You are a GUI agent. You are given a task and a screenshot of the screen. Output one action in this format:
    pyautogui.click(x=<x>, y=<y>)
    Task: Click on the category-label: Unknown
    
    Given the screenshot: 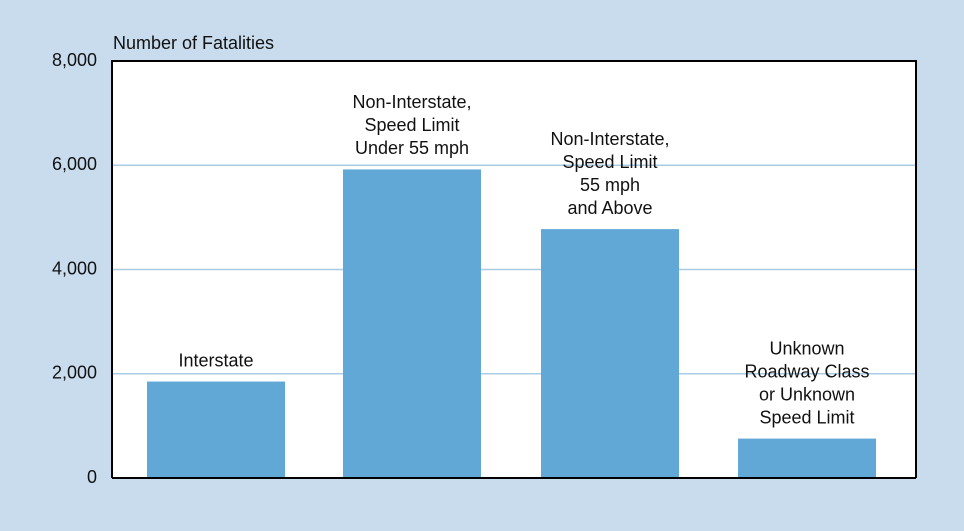 What is the action you would take?
    pyautogui.click(x=806, y=348)
    